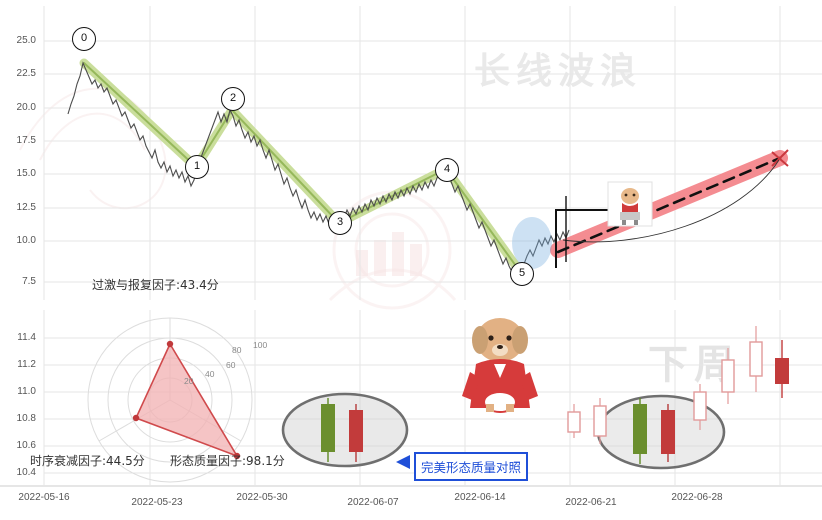 The width and height of the screenshot is (822, 520). I want to click on projection-endpoint-marker, so click(780, 158).